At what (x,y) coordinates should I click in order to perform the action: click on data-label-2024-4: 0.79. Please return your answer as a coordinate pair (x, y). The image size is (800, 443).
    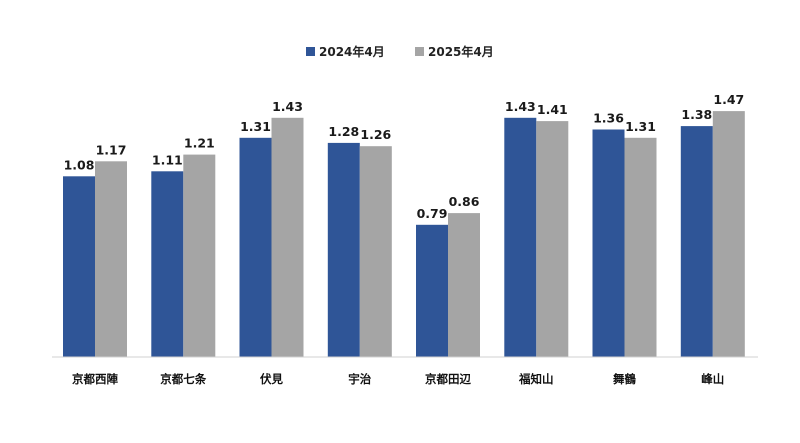
    Looking at the image, I should click on (432, 213).